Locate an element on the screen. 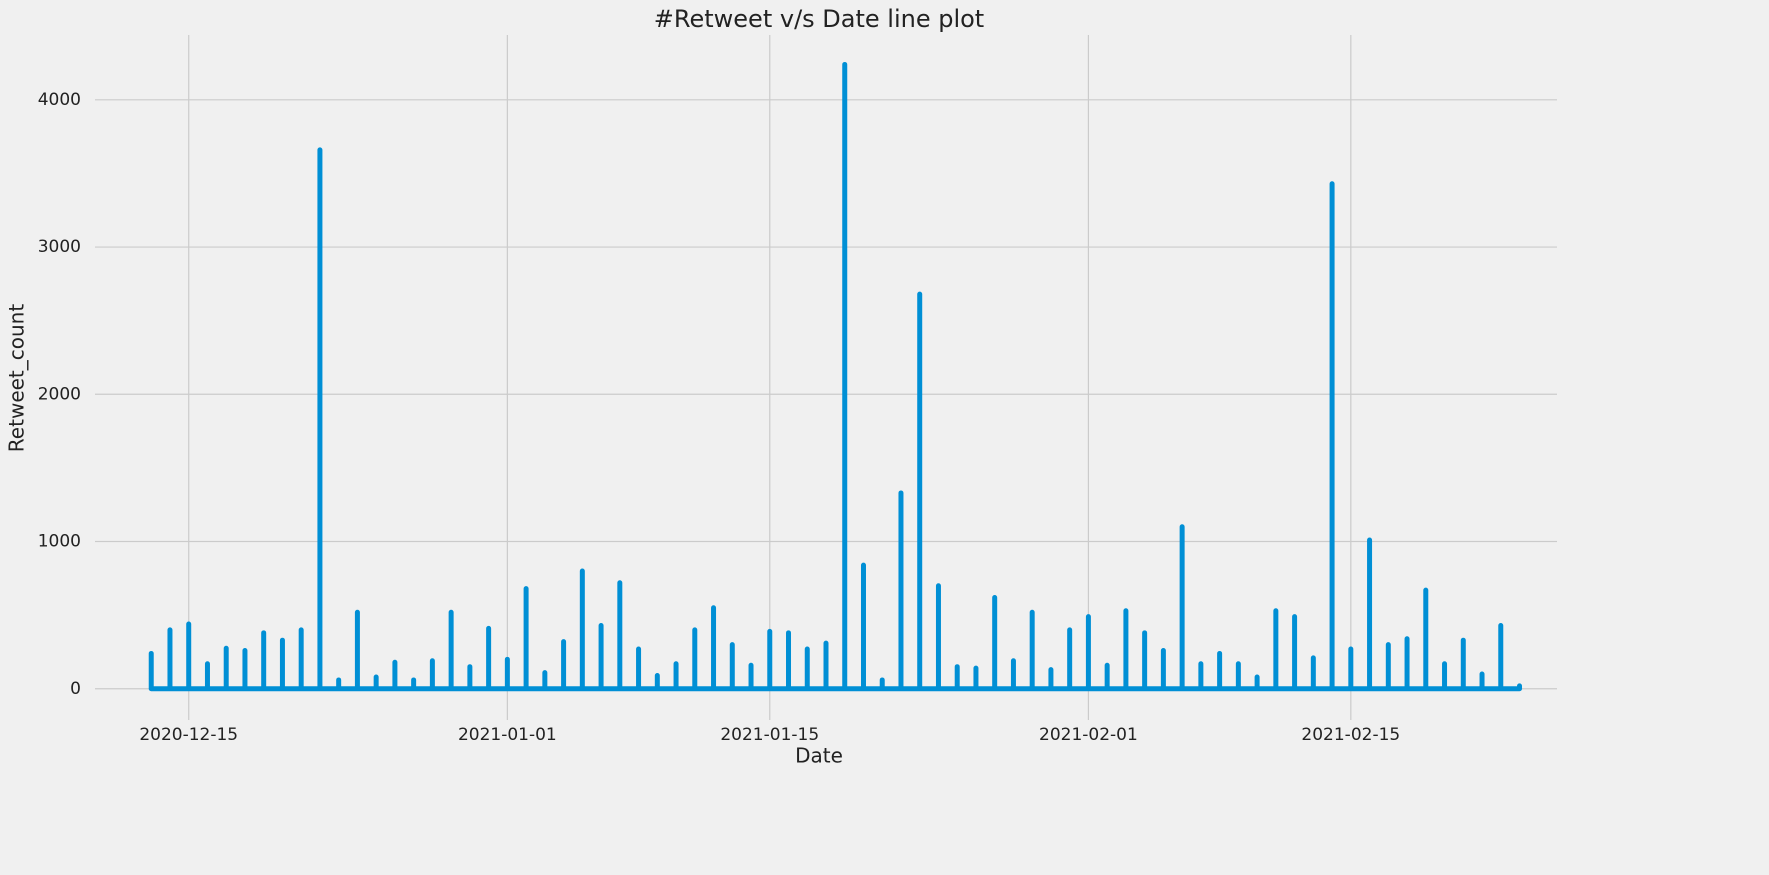  x-tick-label: 2021-01-01 is located at coordinates (507, 735).